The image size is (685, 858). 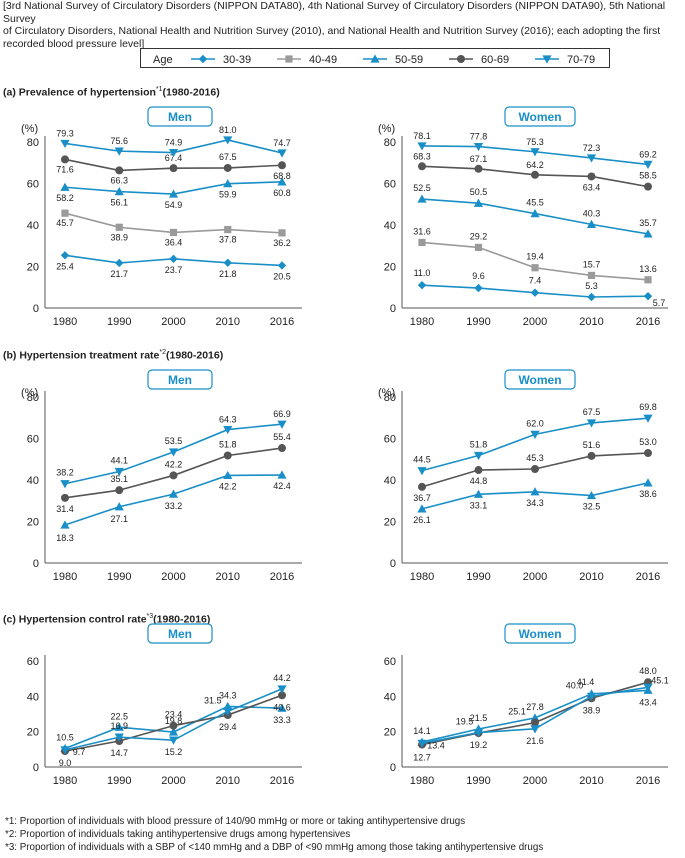 What do you see at coordinates (174, 270) in the screenshot?
I see `data-label: 23.7` at bounding box center [174, 270].